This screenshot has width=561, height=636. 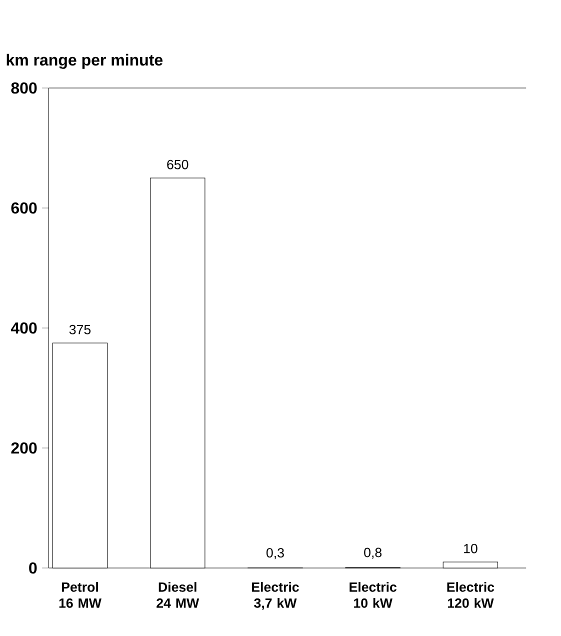 I want to click on data-label: 650, so click(x=177, y=165).